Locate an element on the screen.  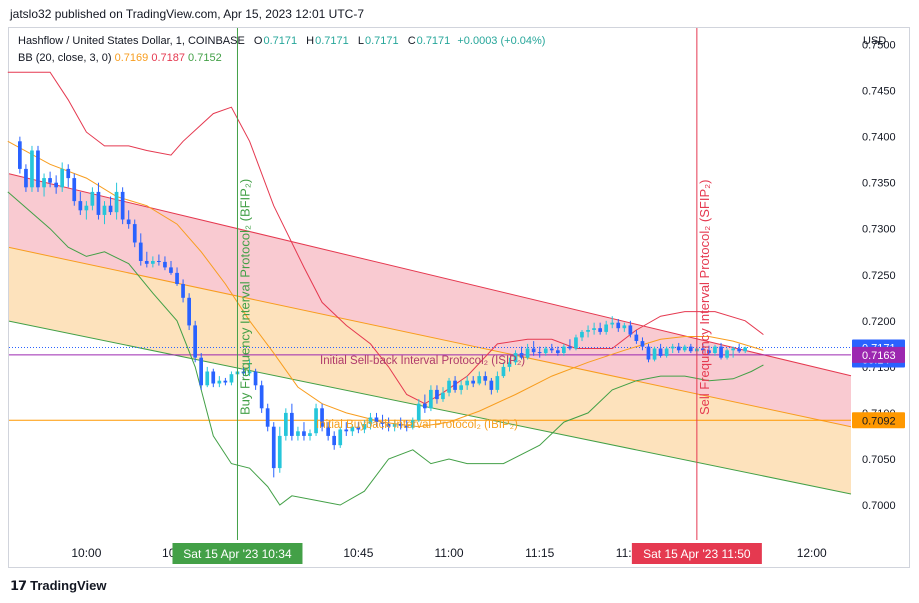
price-tick-label: 0.7300 is located at coordinates (879, 230).